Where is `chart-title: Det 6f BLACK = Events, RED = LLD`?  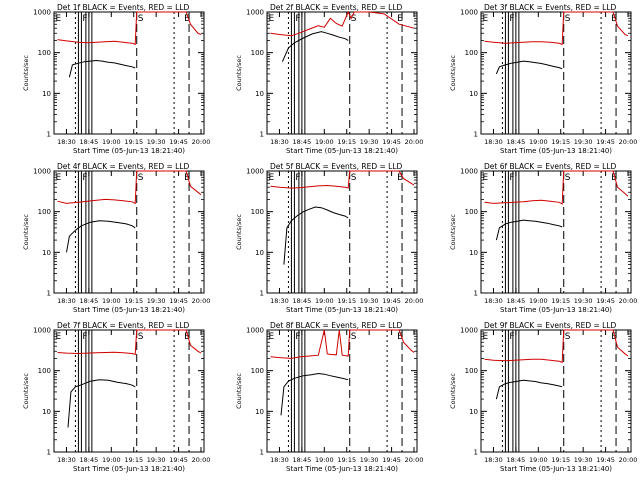
chart-title: Det 6f BLACK = Events, RED = LLD is located at coordinates (550, 166).